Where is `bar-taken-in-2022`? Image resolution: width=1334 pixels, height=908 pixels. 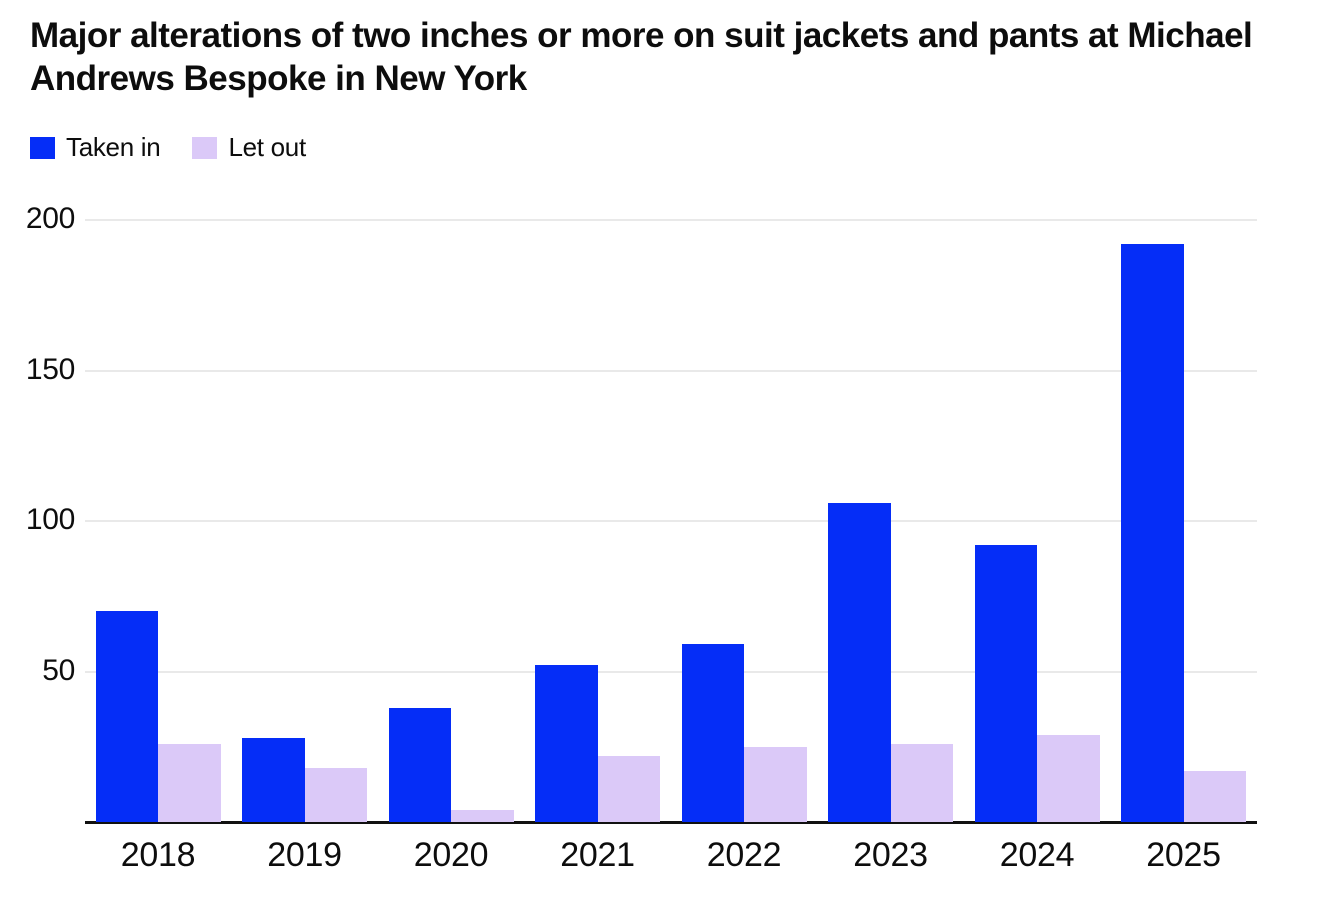 bar-taken-in-2022 is located at coordinates (713, 733).